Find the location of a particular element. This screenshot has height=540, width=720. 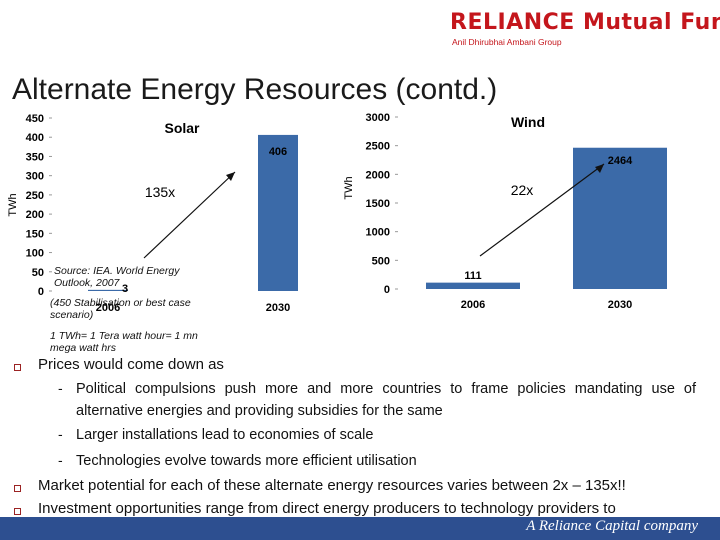

wind-y-tick-label: 2000 is located at coordinates (378, 175).